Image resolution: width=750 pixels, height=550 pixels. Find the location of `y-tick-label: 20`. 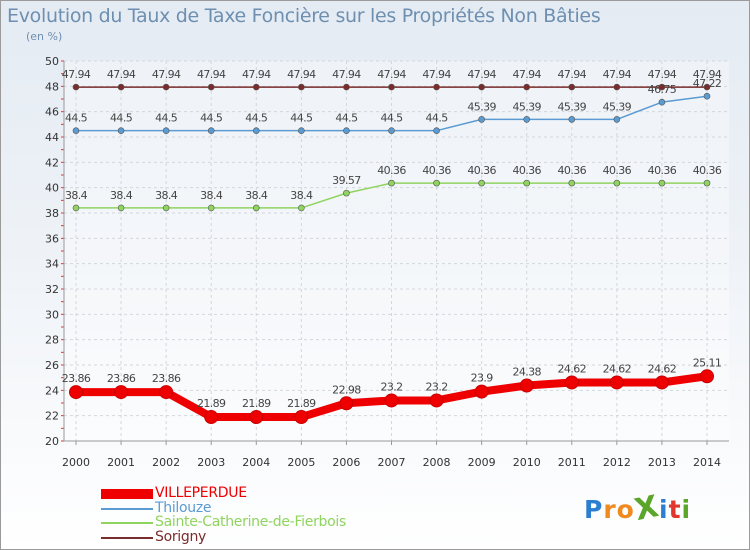

y-tick-label: 20 is located at coordinates (52, 441).